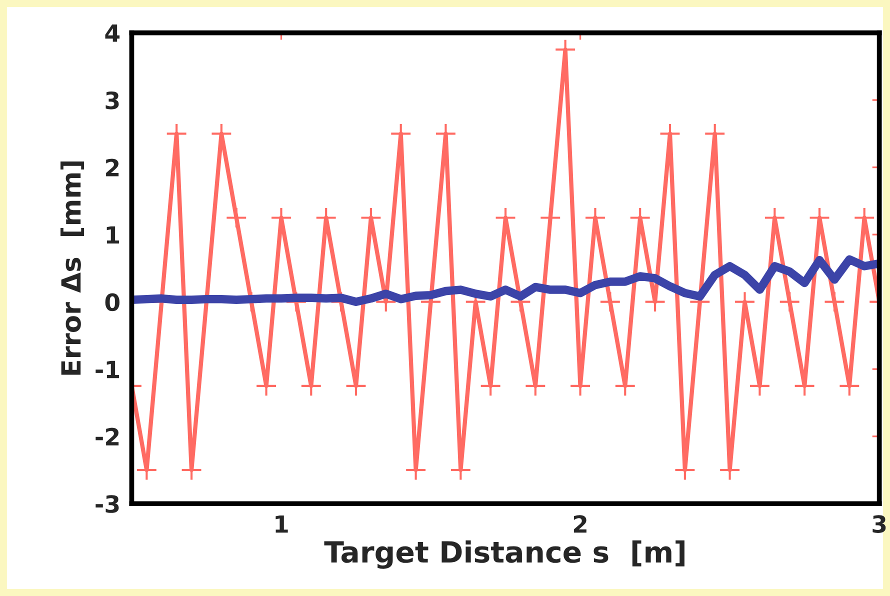  Describe the element at coordinates (107, 504) in the screenshot. I see `y-tick-label: -3` at that location.